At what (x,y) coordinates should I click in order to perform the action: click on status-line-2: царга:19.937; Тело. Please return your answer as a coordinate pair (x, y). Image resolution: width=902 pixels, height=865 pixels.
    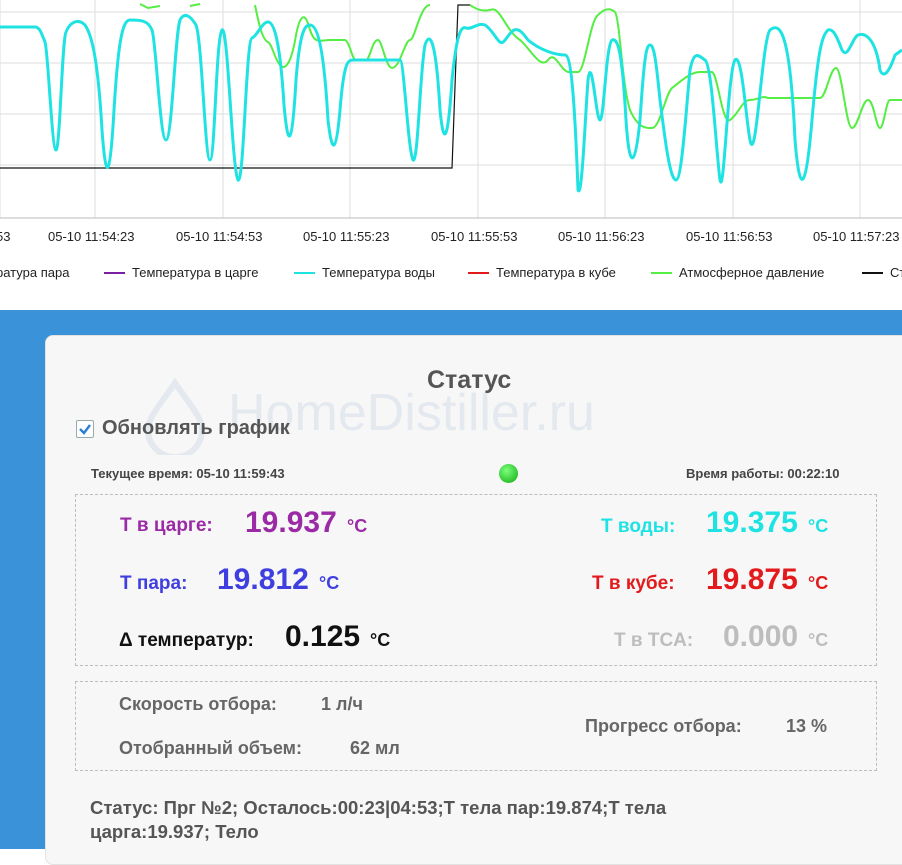
    Looking at the image, I should click on (174, 831).